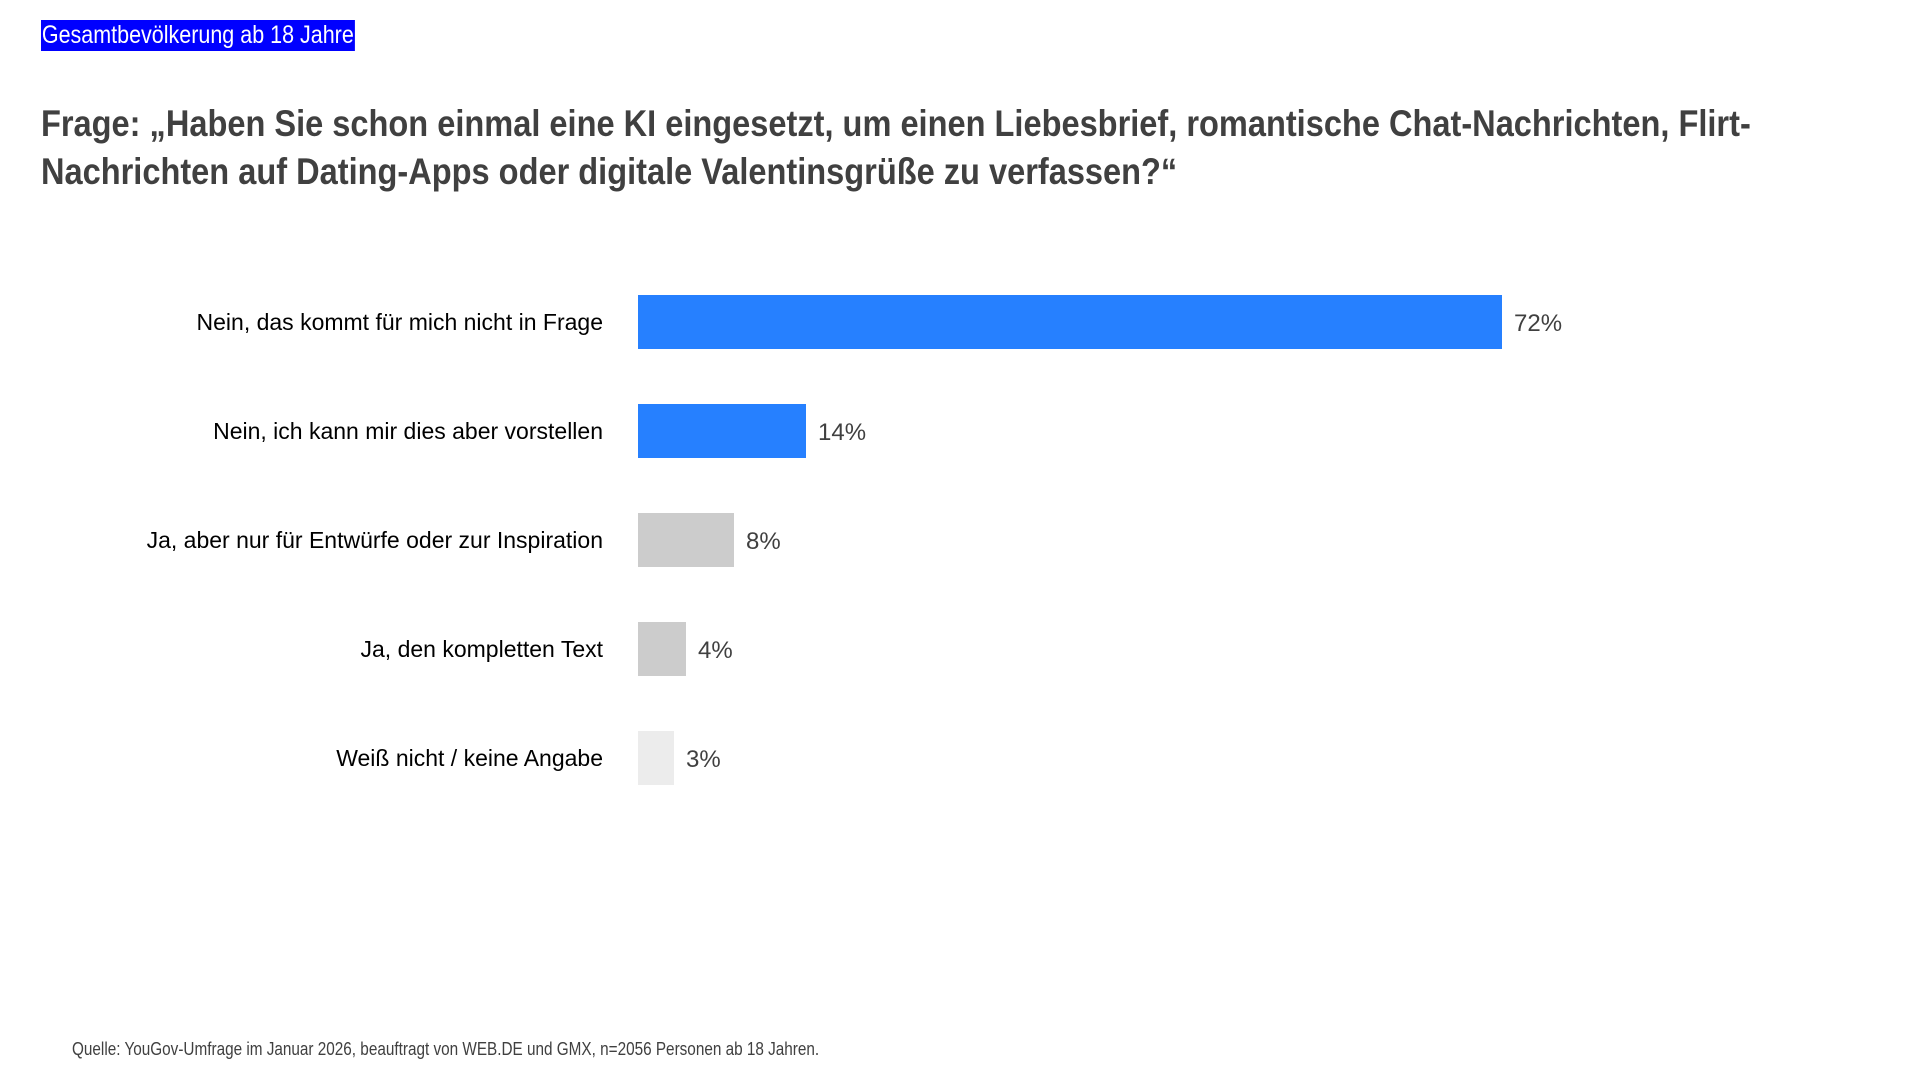 The image size is (1920, 1080). Describe the element at coordinates (408, 431) in the screenshot. I see `category-label: Nein, ich kann mir dies aber vorstellen` at that location.